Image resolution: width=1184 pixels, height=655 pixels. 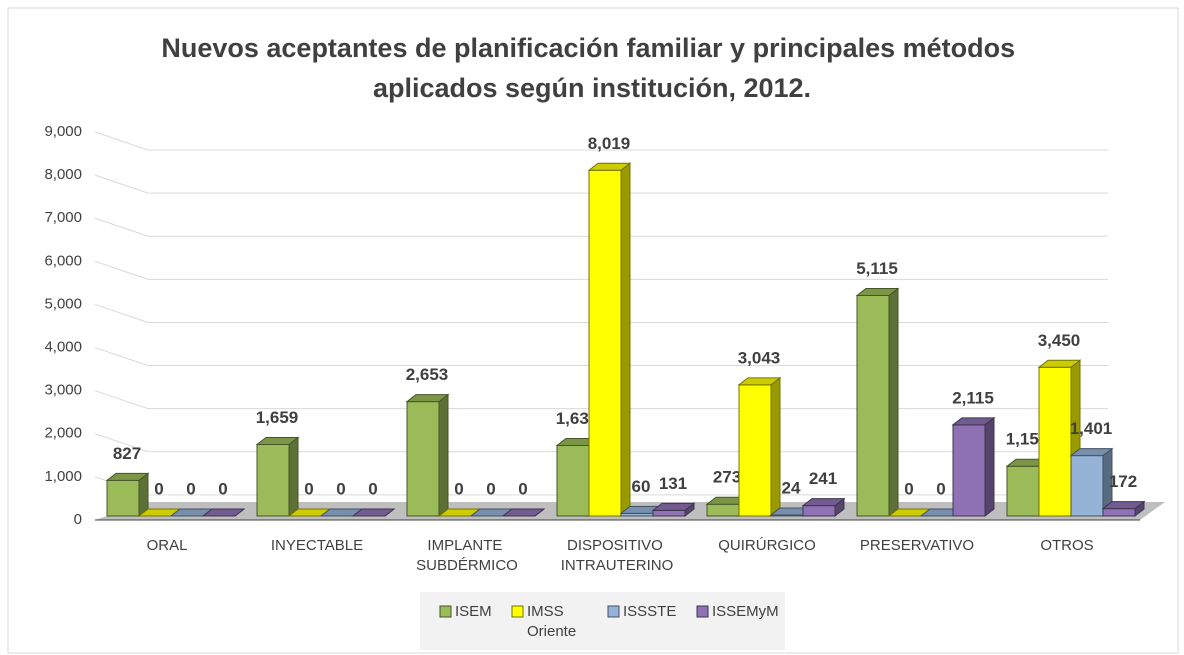 What do you see at coordinates (1059, 340) in the screenshot?
I see `data-label: 3,450` at bounding box center [1059, 340].